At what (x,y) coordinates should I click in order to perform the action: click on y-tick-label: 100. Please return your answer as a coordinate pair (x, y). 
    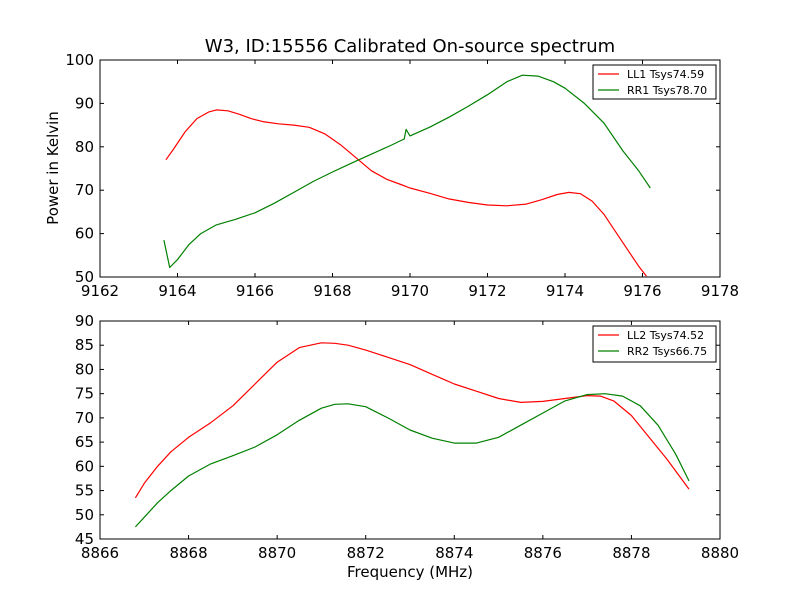
    Looking at the image, I should click on (79, 60).